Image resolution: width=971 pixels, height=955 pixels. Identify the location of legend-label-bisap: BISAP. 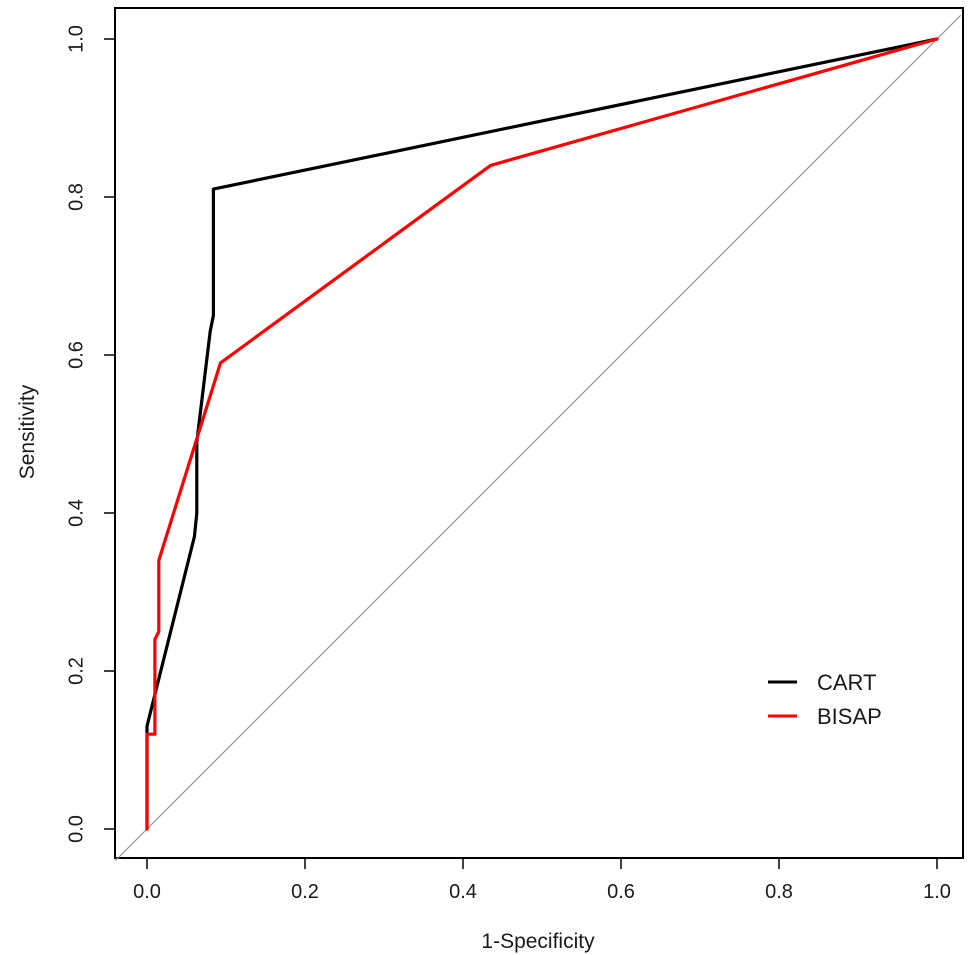
(849, 716).